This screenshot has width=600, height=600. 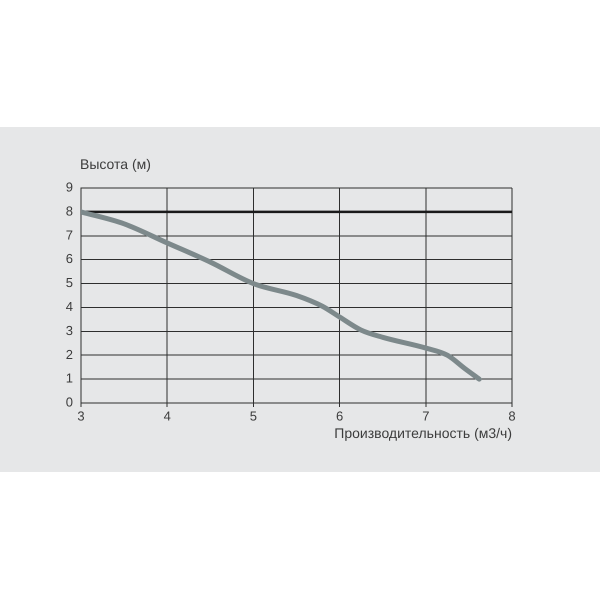 I want to click on y-tick-label: 7, so click(x=69, y=234).